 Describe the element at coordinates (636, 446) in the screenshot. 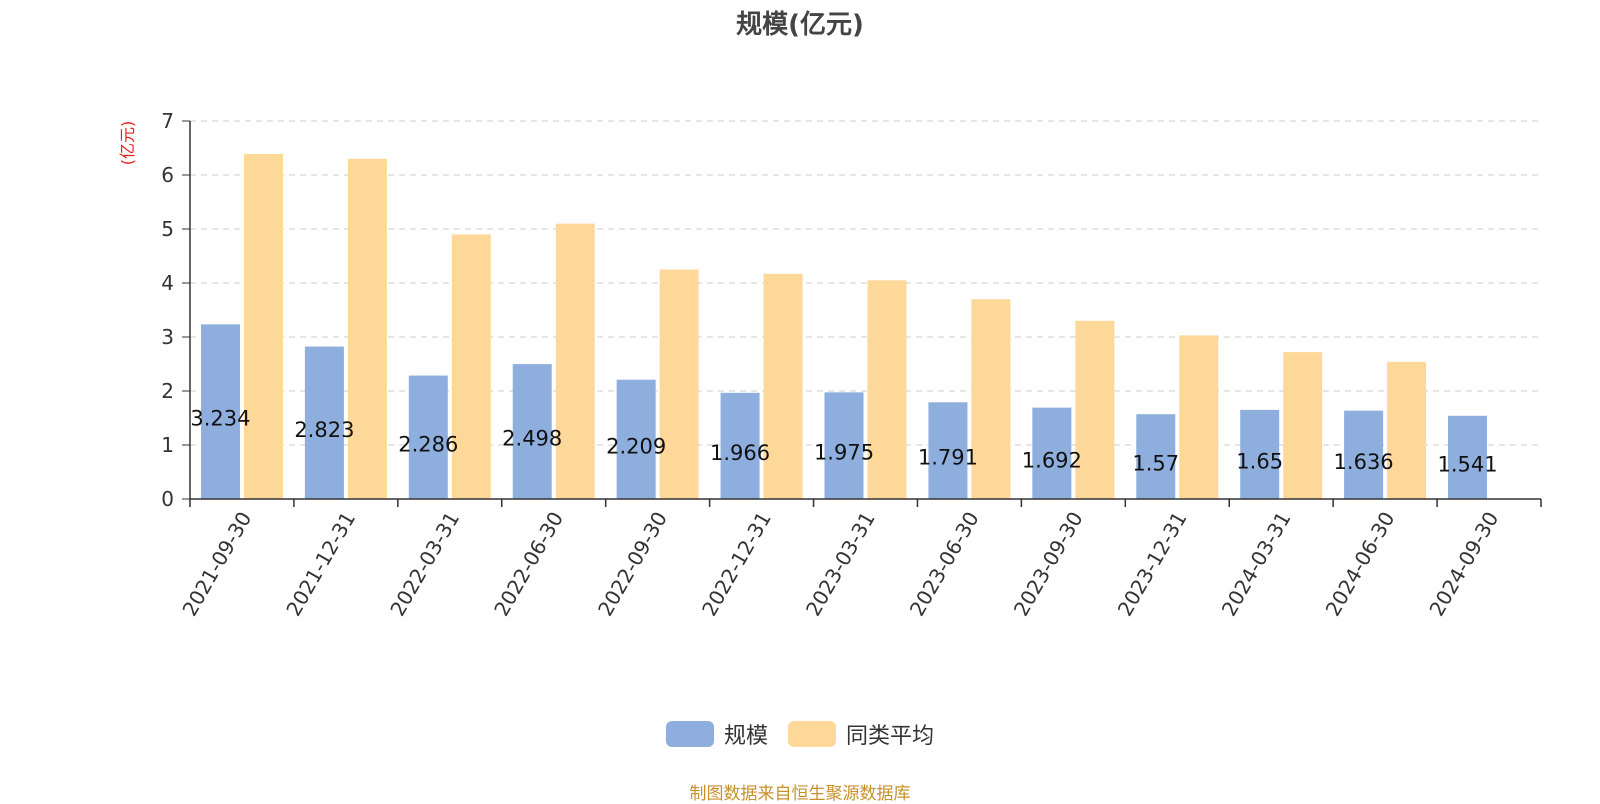

I see `data-label-scale: 2.209` at that location.